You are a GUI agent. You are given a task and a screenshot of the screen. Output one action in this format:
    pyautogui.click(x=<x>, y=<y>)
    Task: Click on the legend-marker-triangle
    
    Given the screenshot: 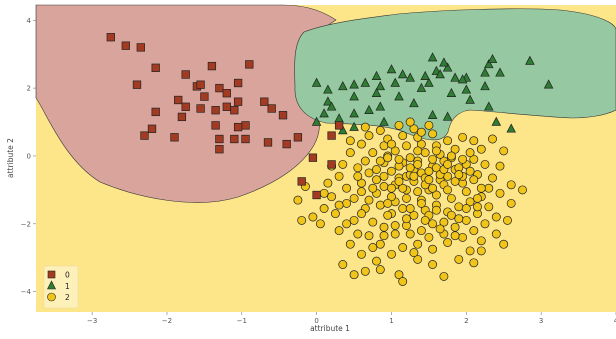 What is the action you would take?
    pyautogui.click(x=51, y=285)
    